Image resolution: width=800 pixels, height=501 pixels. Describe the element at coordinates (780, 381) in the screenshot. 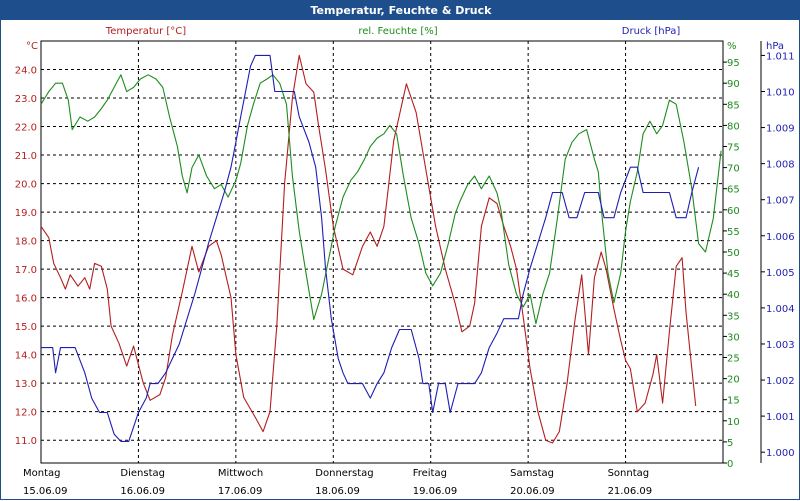

I see `pressure-tick-label: 1.002` at that location.